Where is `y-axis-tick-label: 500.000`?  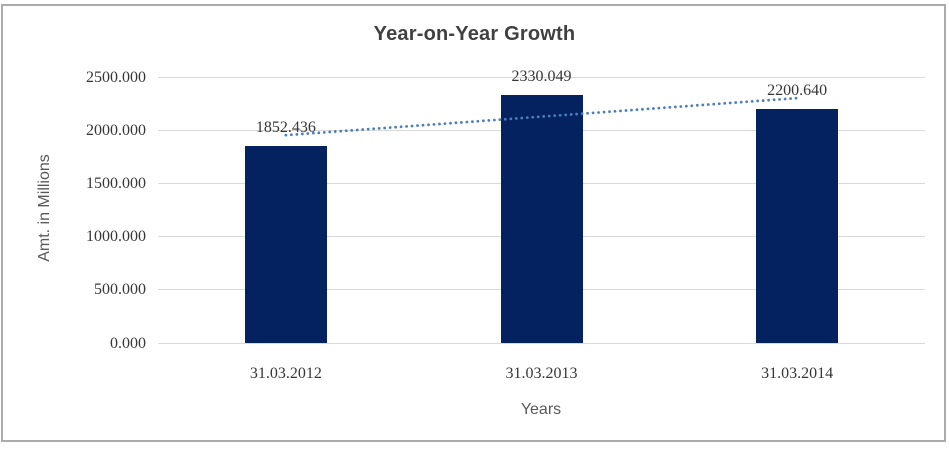 y-axis-tick-label: 500.000 is located at coordinates (120, 290).